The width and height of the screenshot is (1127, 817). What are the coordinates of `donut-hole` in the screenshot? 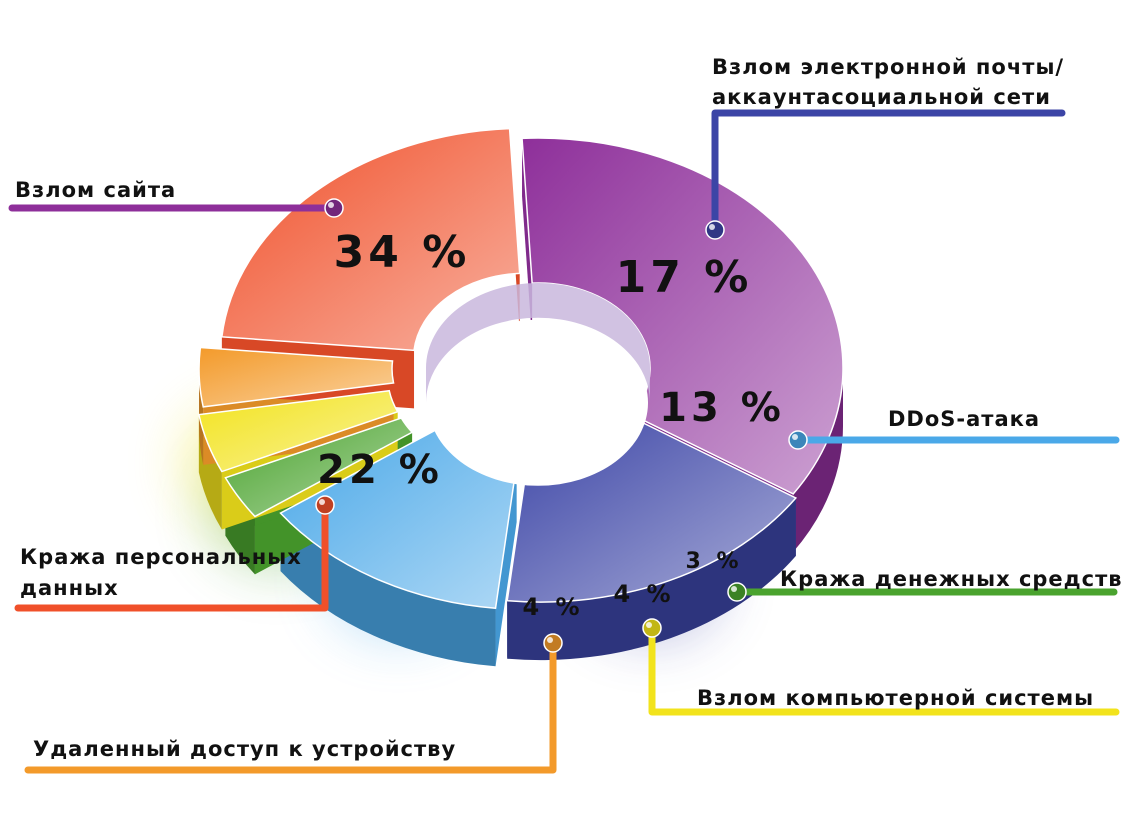 It's located at (538, 384).